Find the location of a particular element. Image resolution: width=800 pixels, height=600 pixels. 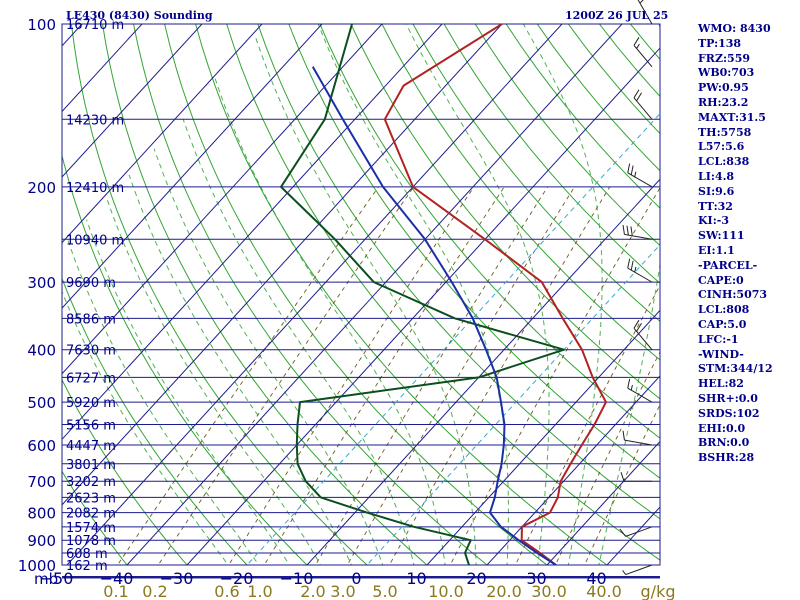

index-line: CINH:5073 is located at coordinates (733, 295).